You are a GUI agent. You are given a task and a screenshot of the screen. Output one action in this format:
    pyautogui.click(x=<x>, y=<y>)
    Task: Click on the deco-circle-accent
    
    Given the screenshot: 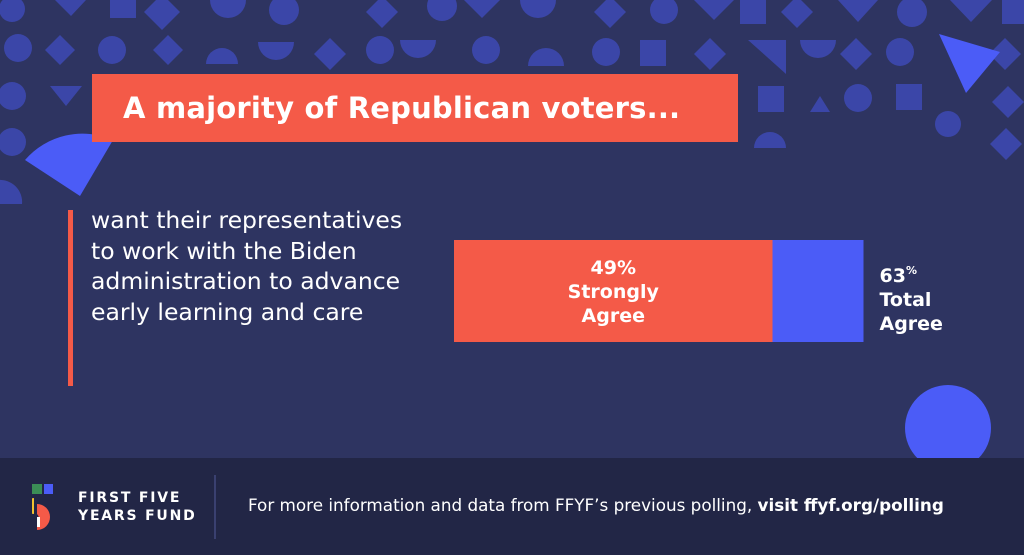 What is the action you would take?
    pyautogui.click(x=948, y=422)
    